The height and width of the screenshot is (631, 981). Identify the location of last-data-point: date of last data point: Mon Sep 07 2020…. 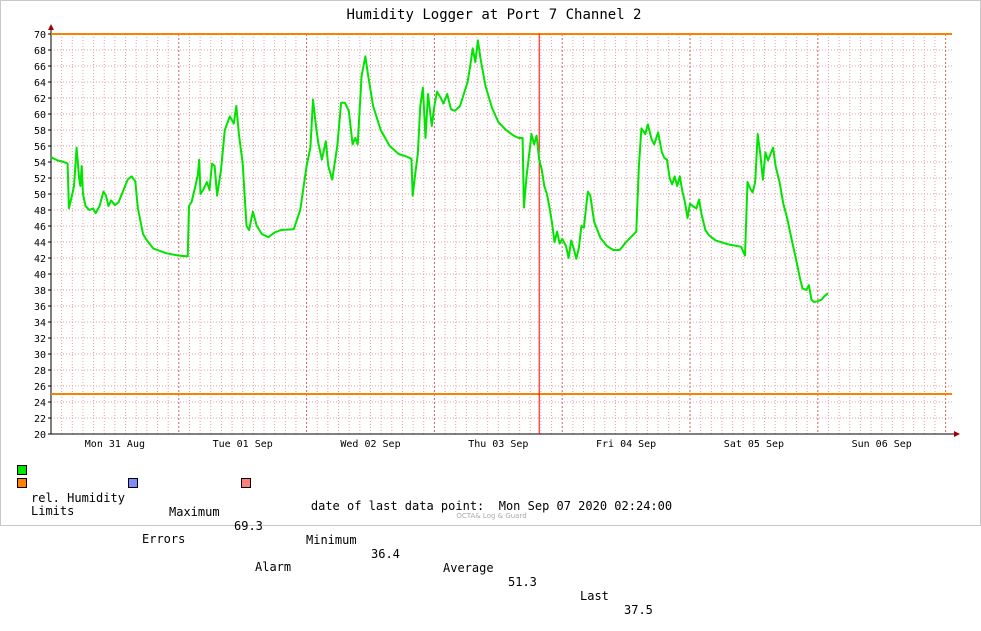
(491, 506).